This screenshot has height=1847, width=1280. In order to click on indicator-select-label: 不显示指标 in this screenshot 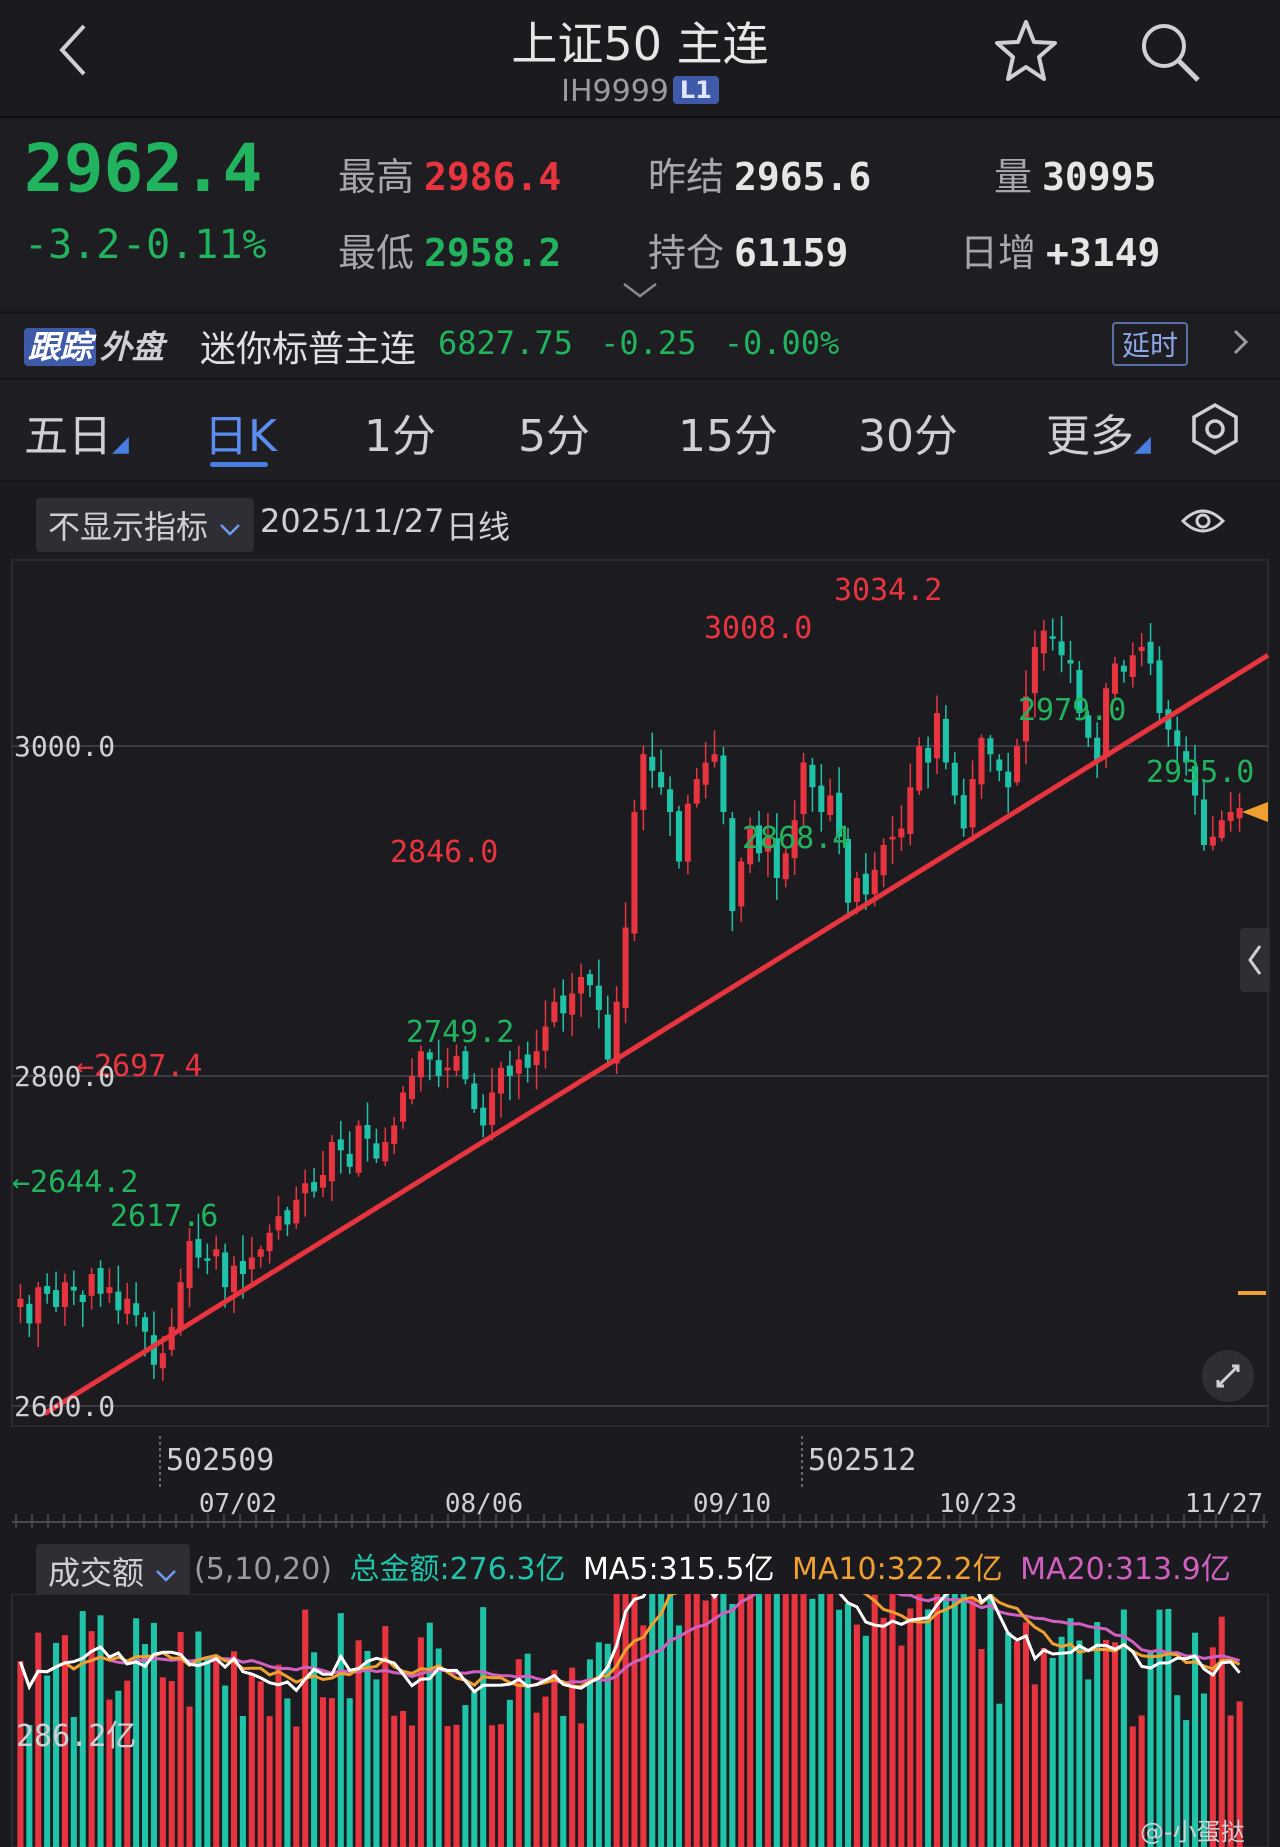, I will do `click(128, 527)`.